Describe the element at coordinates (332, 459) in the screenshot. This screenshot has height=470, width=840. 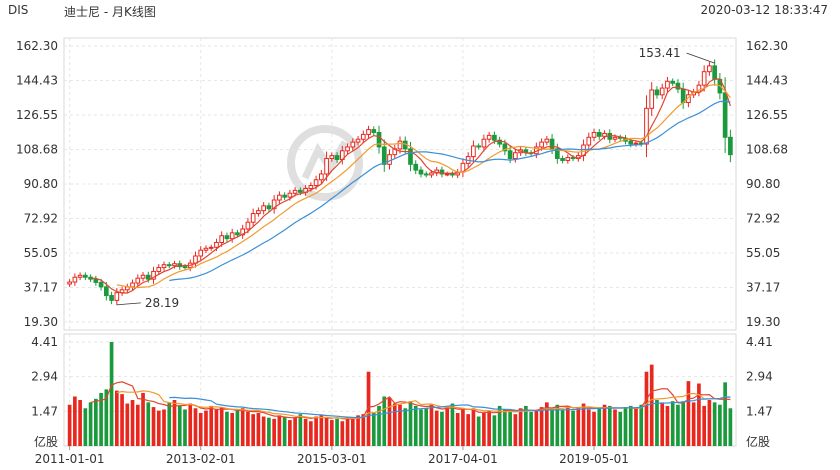
I see `x-tick-label: 2015-03-01` at that location.